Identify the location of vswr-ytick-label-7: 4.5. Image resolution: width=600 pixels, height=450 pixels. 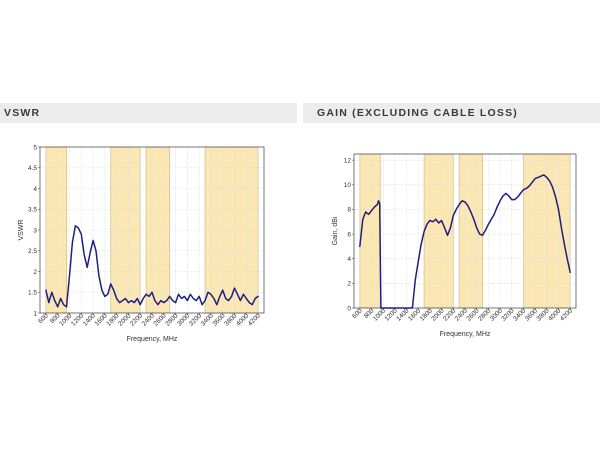
(32, 168).